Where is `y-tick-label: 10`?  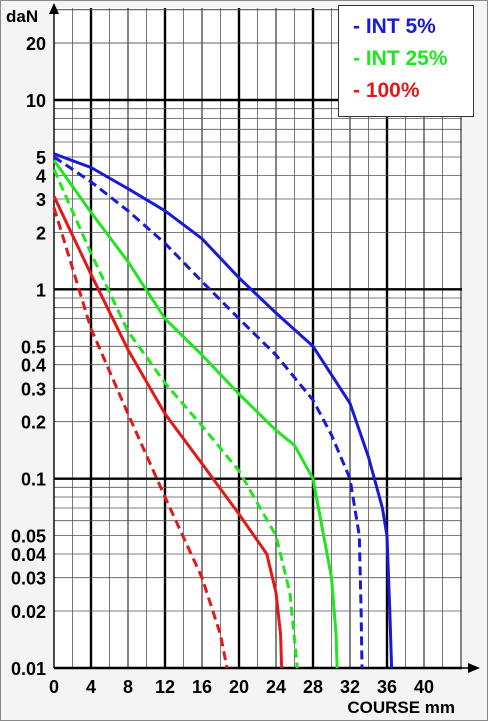 y-tick-label: 10 is located at coordinates (36, 101).